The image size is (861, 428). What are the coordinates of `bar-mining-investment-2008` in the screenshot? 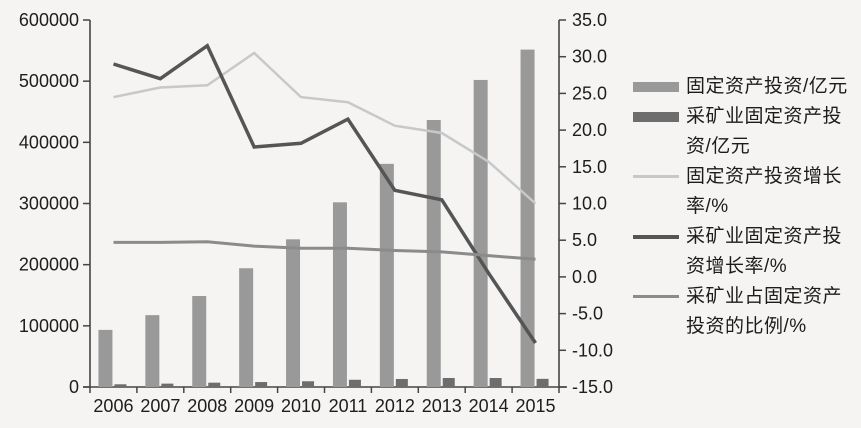 It's located at (214, 384).